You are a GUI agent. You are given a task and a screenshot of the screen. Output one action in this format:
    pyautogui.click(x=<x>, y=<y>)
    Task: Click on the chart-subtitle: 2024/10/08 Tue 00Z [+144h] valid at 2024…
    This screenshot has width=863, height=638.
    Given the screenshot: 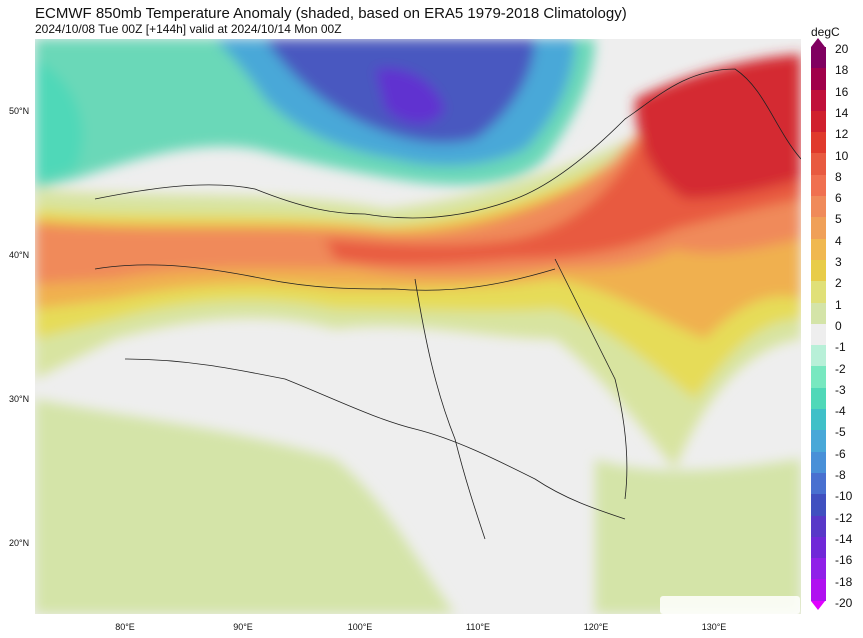 What is the action you would take?
    pyautogui.click(x=188, y=29)
    